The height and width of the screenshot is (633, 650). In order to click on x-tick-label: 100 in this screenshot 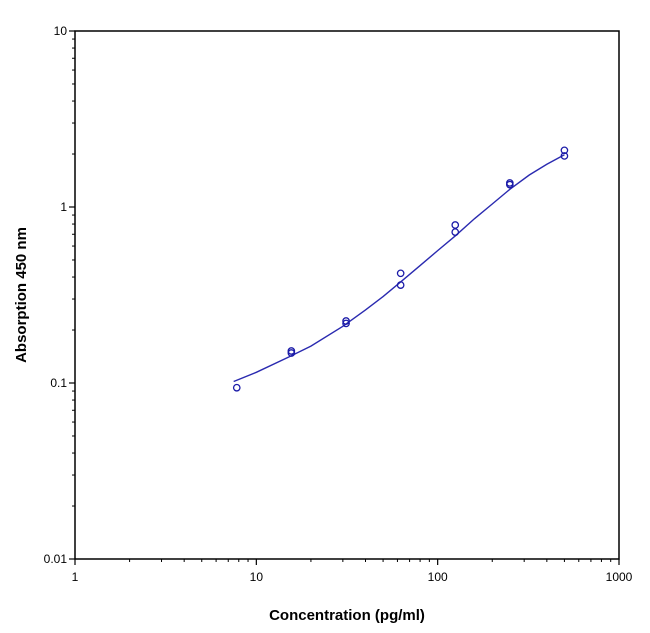, I will do `click(438, 577)`.